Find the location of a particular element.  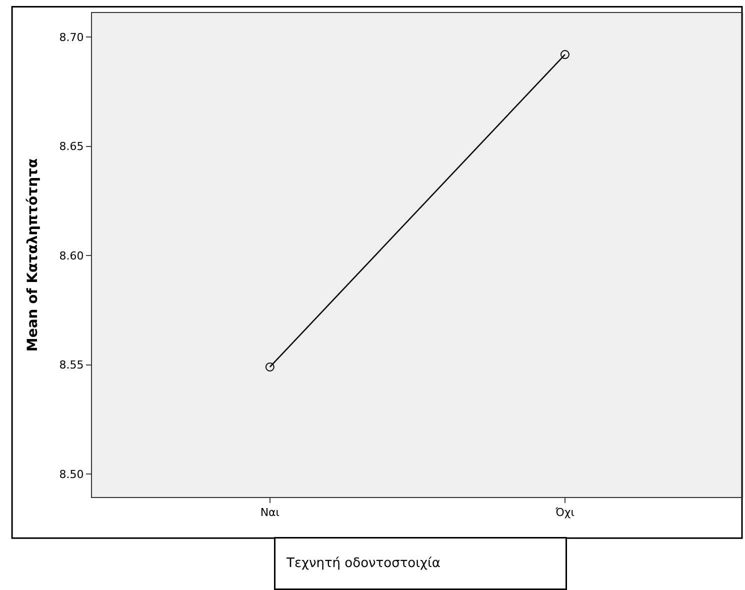

y-tick-label: 8.60 is located at coordinates (71, 255).